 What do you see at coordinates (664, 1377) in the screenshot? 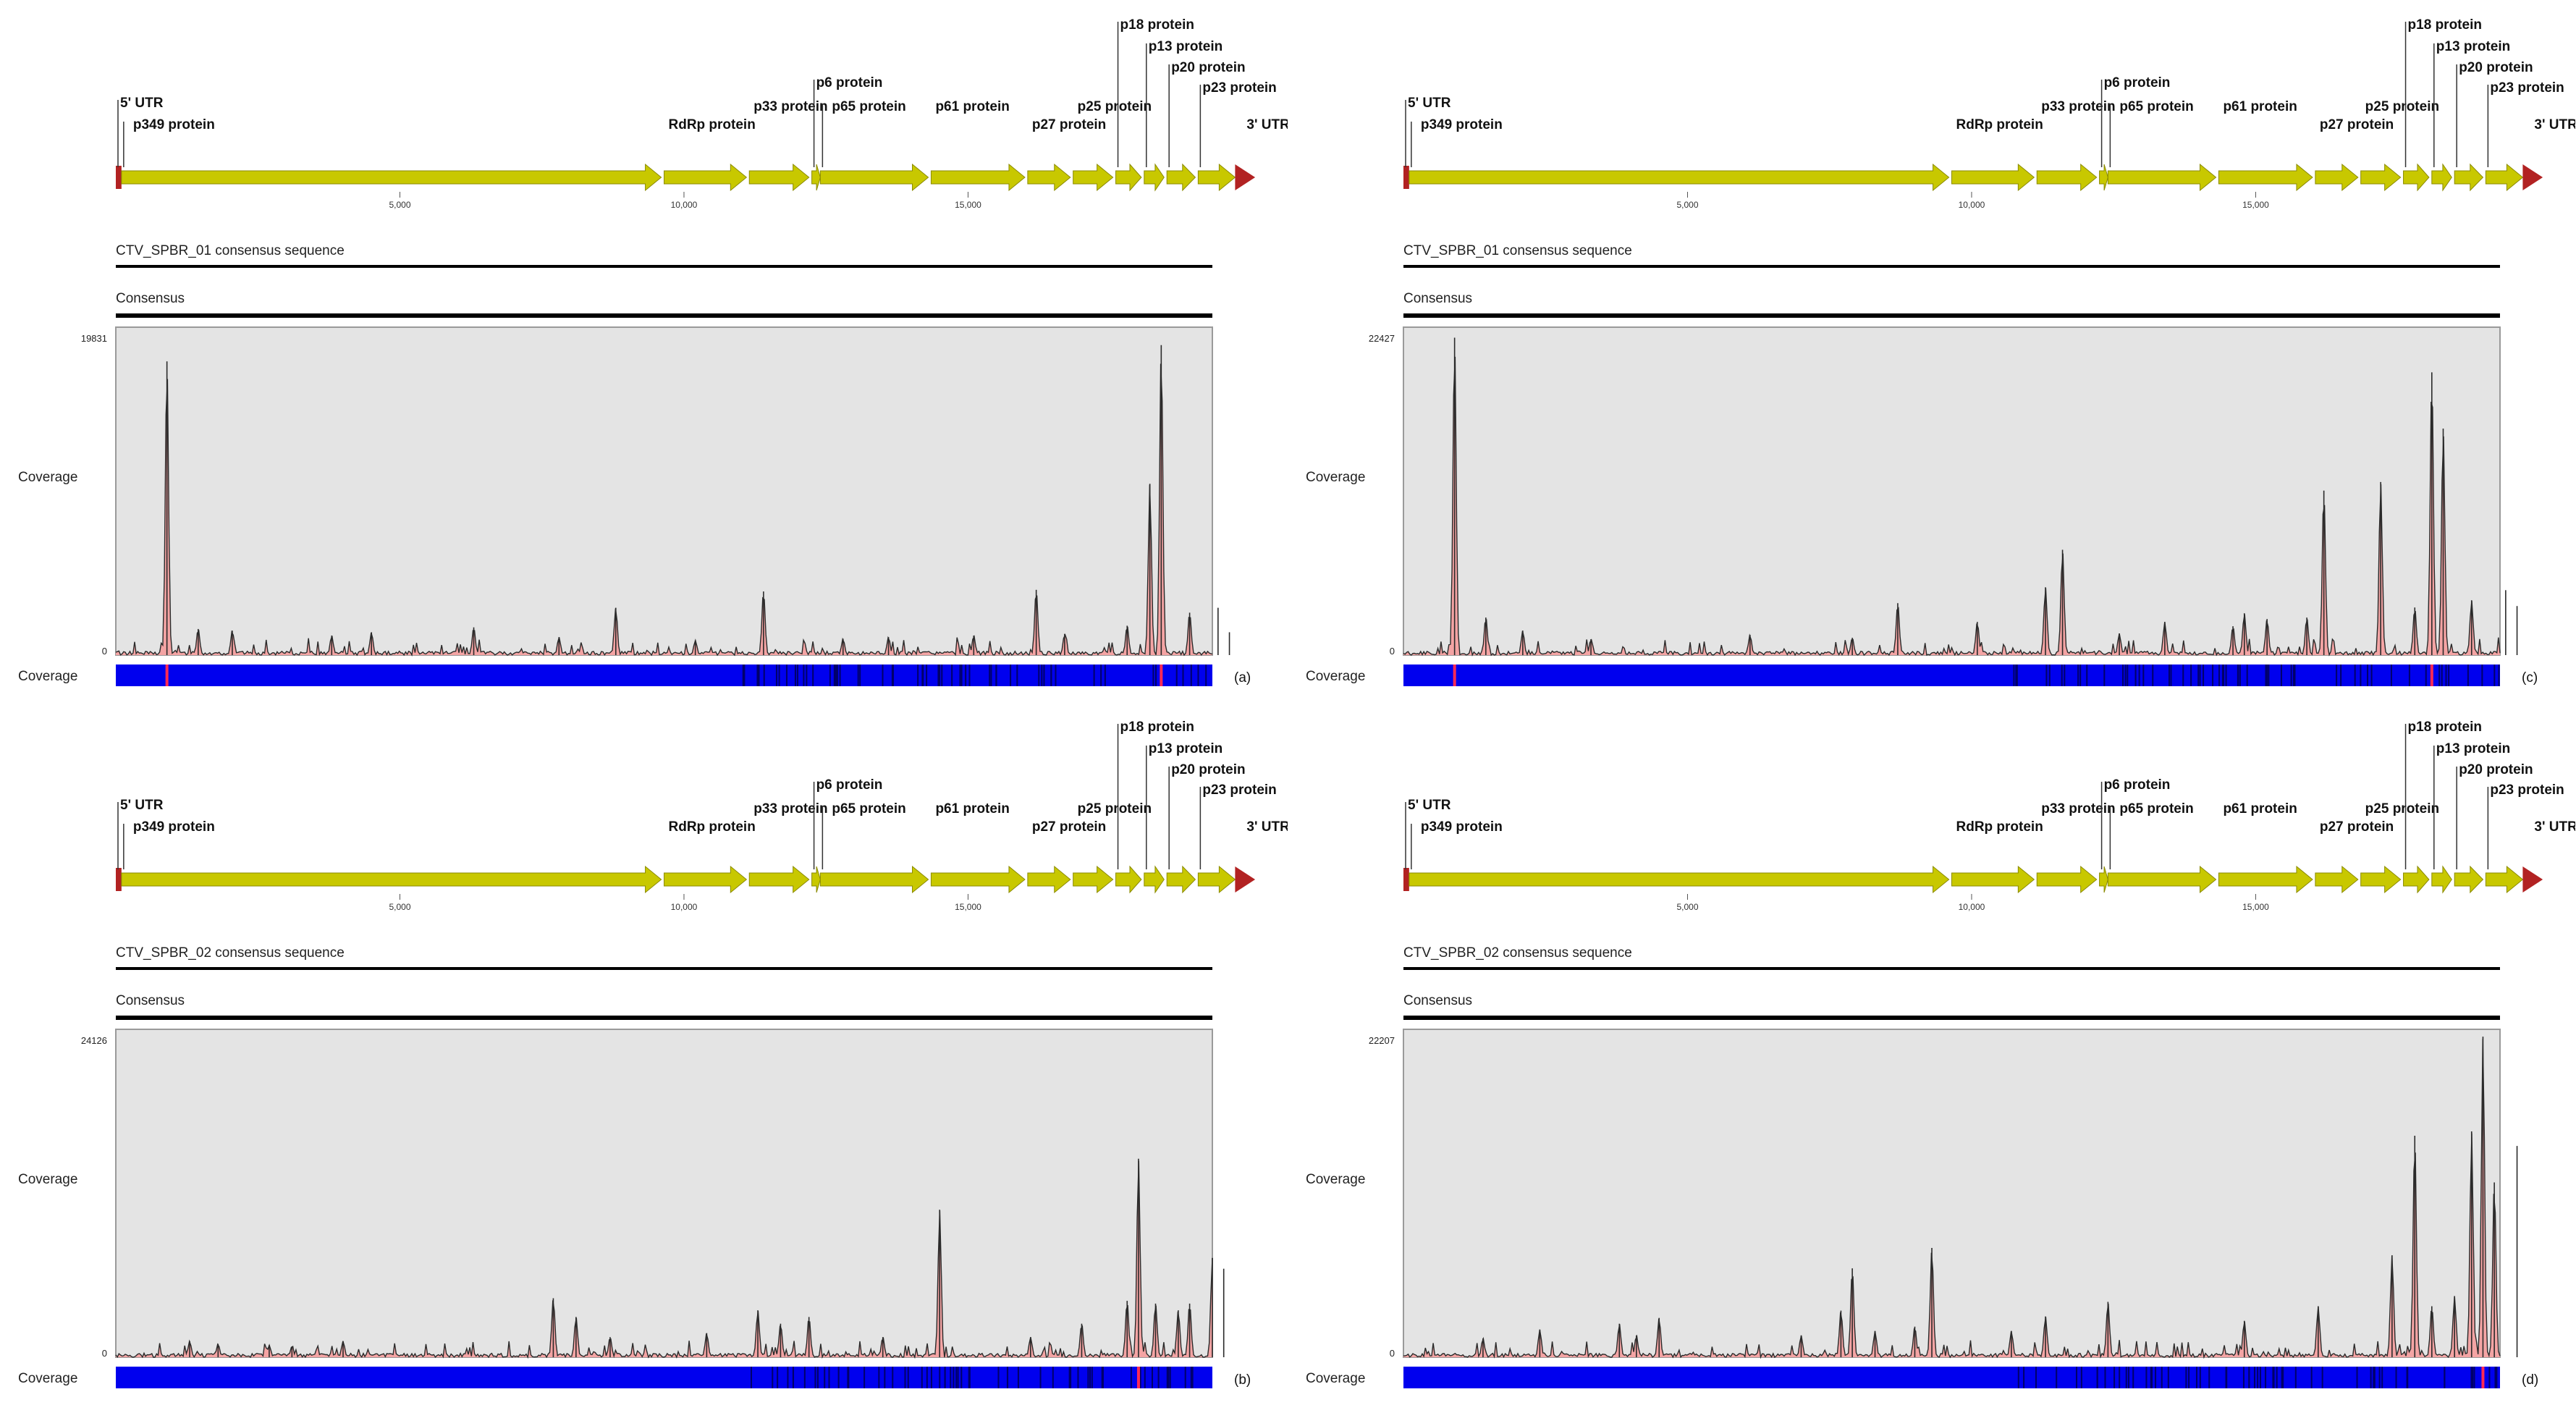
I see `coverage-bar` at bounding box center [664, 1377].